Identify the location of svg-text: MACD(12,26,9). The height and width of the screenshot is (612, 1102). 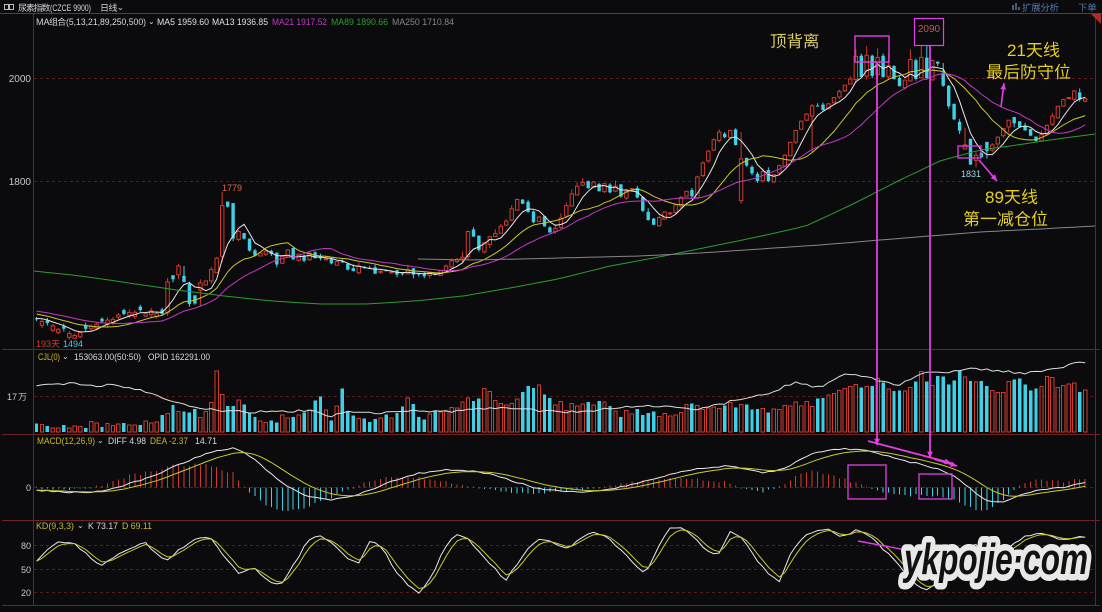
(66, 441).